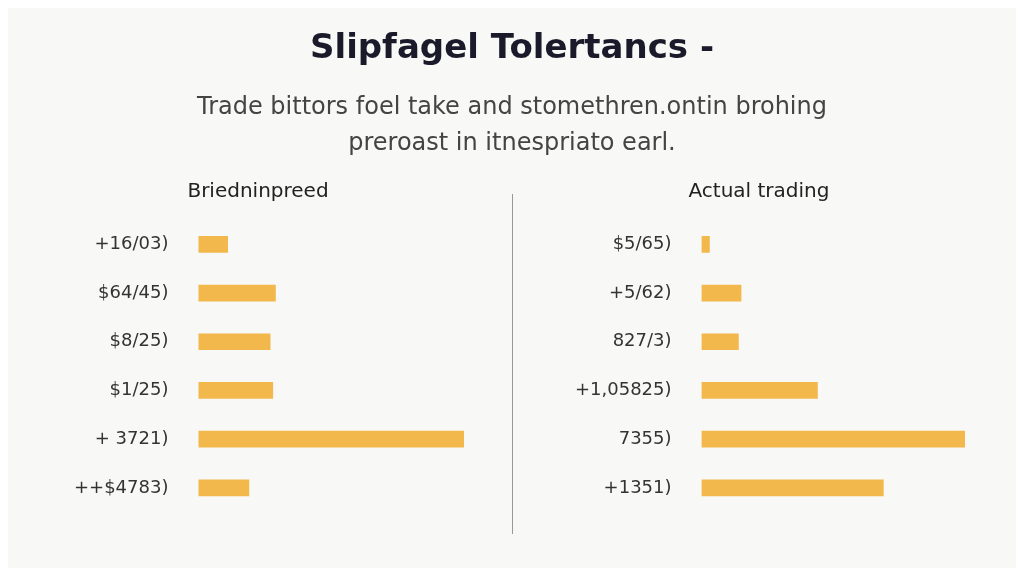  Describe the element at coordinates (512, 46) in the screenshot. I see `text: Slipfagel Tolertancs -` at that location.